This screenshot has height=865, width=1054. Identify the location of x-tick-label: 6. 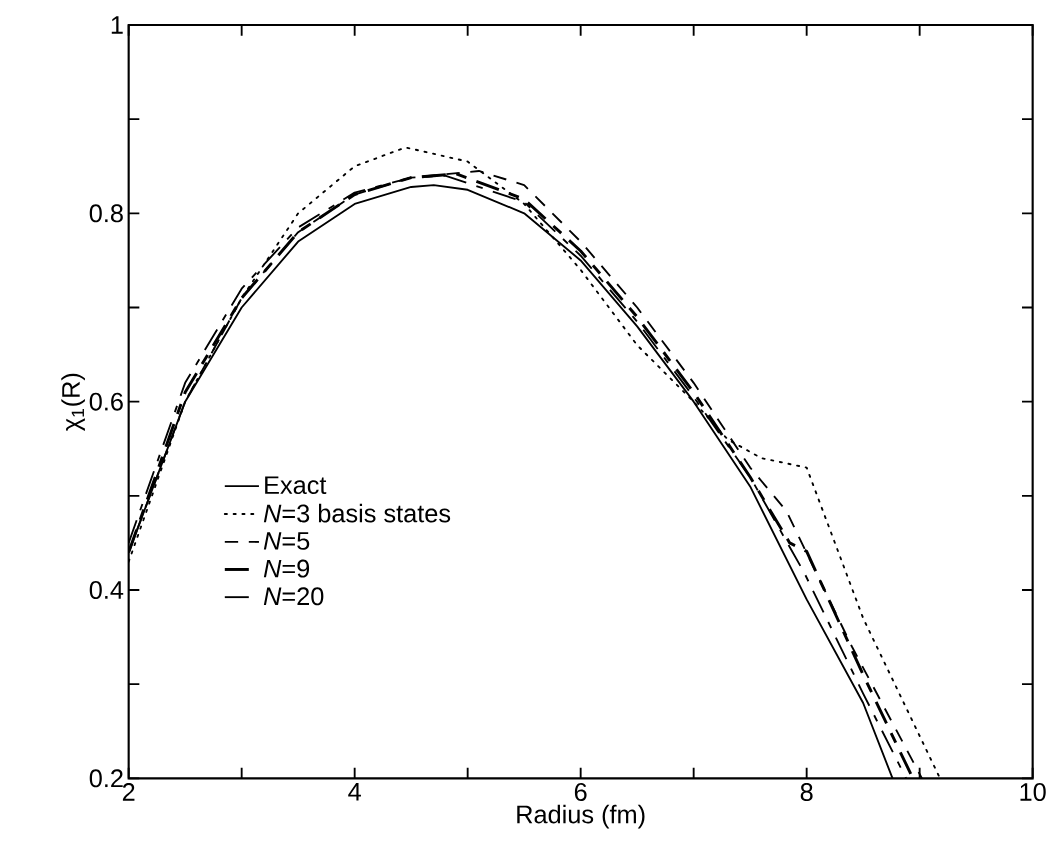
(580, 792).